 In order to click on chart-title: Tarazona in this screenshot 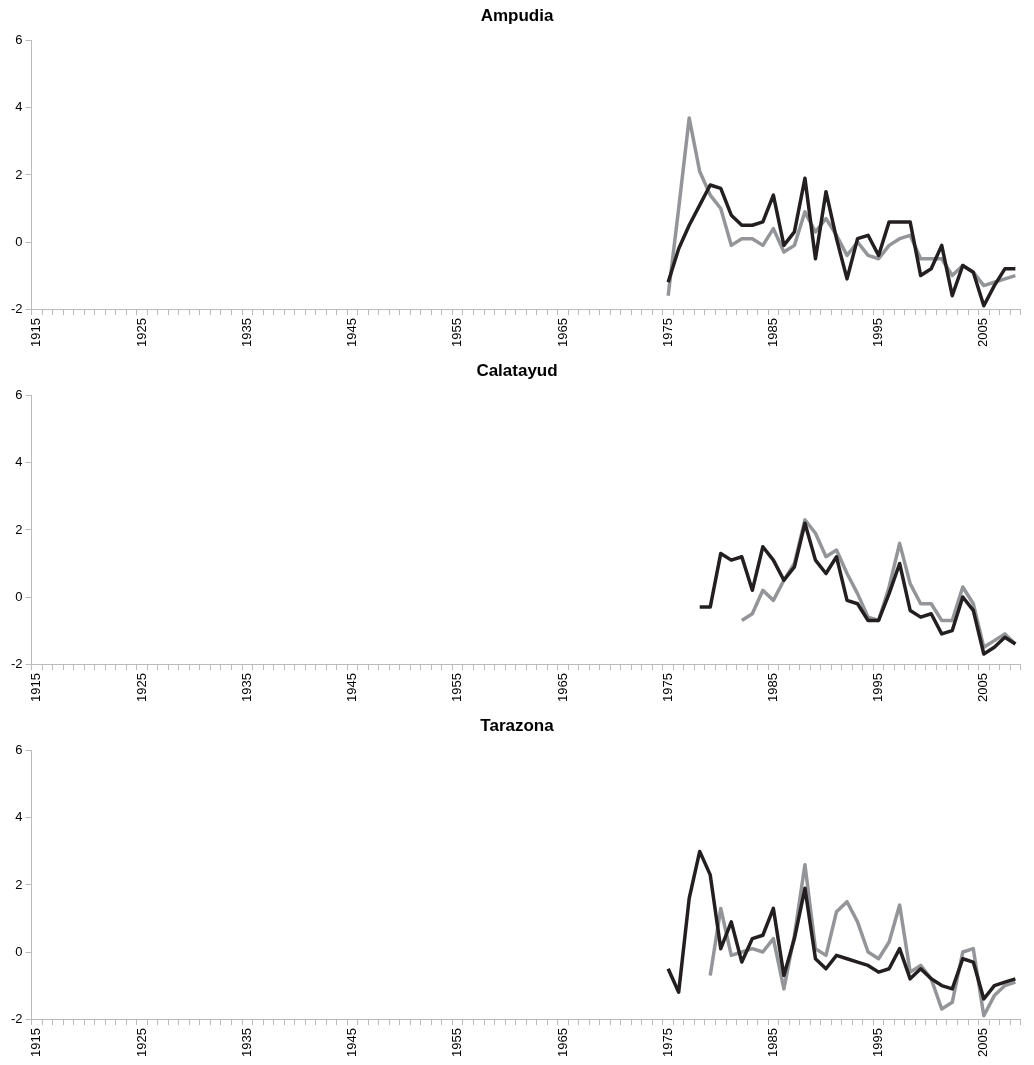, I will do `click(517, 726)`.